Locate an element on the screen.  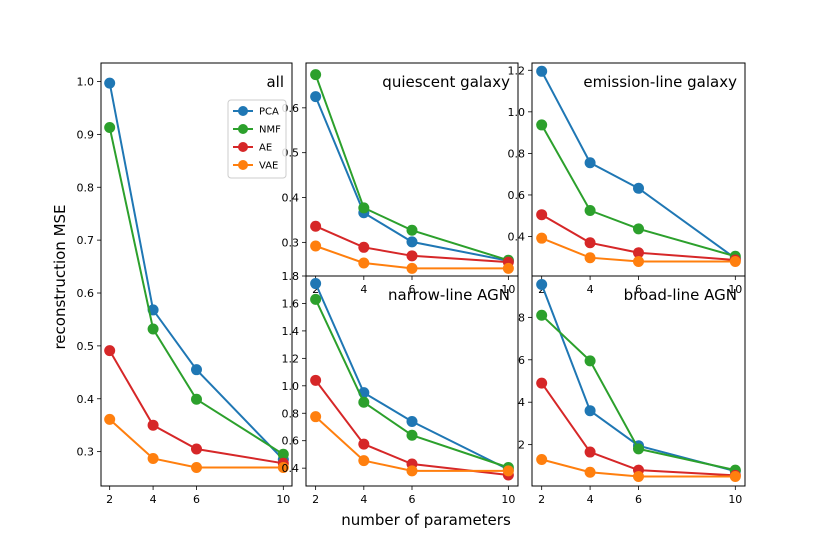
y-tick-label: 0.3 is located at coordinates (86, 452).